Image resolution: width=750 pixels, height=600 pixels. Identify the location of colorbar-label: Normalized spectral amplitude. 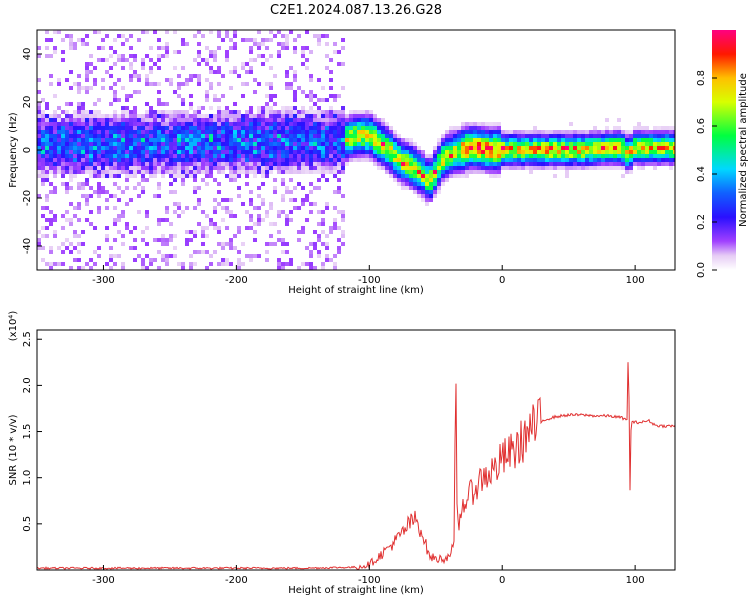
(743, 150).